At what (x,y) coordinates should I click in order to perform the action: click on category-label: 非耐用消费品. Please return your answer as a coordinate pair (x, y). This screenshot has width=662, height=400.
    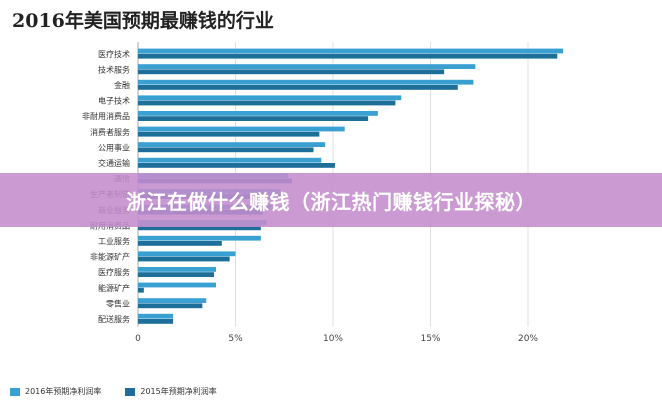
    Looking at the image, I should click on (106, 116).